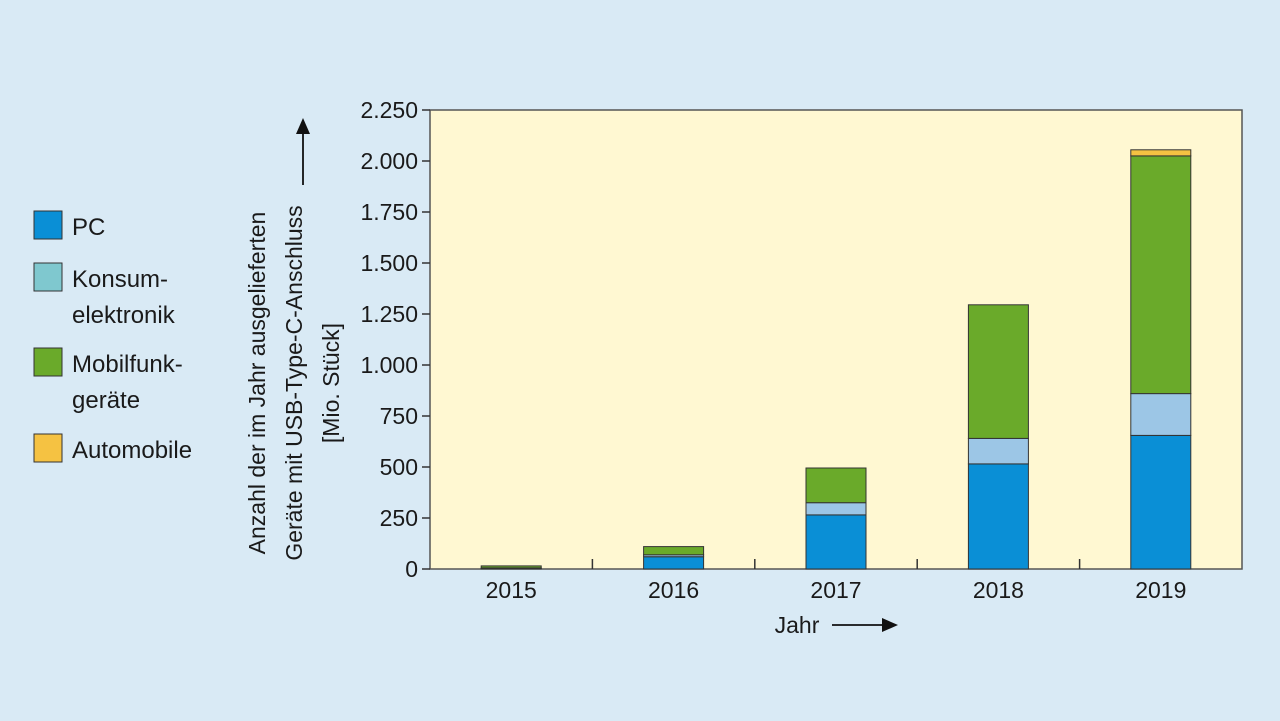 Image resolution: width=1280 pixels, height=721 pixels. Describe the element at coordinates (1161, 414) in the screenshot. I see `bar-2019-konsumelektronik` at that location.